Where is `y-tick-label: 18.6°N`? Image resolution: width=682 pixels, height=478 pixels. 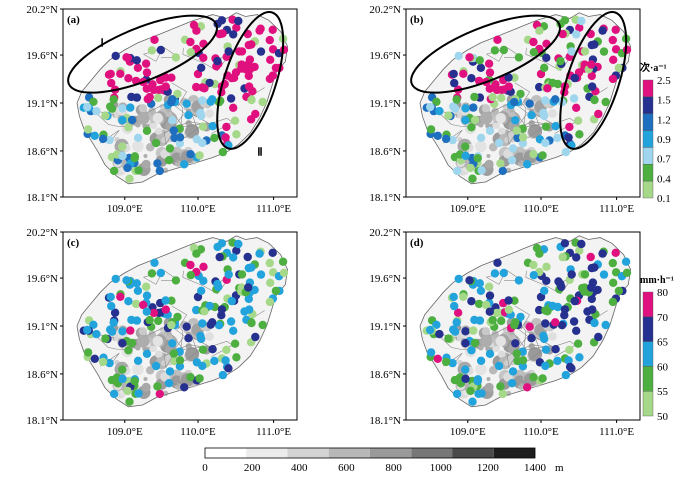
y-tick-label: 18.6°N is located at coordinates (385, 375).